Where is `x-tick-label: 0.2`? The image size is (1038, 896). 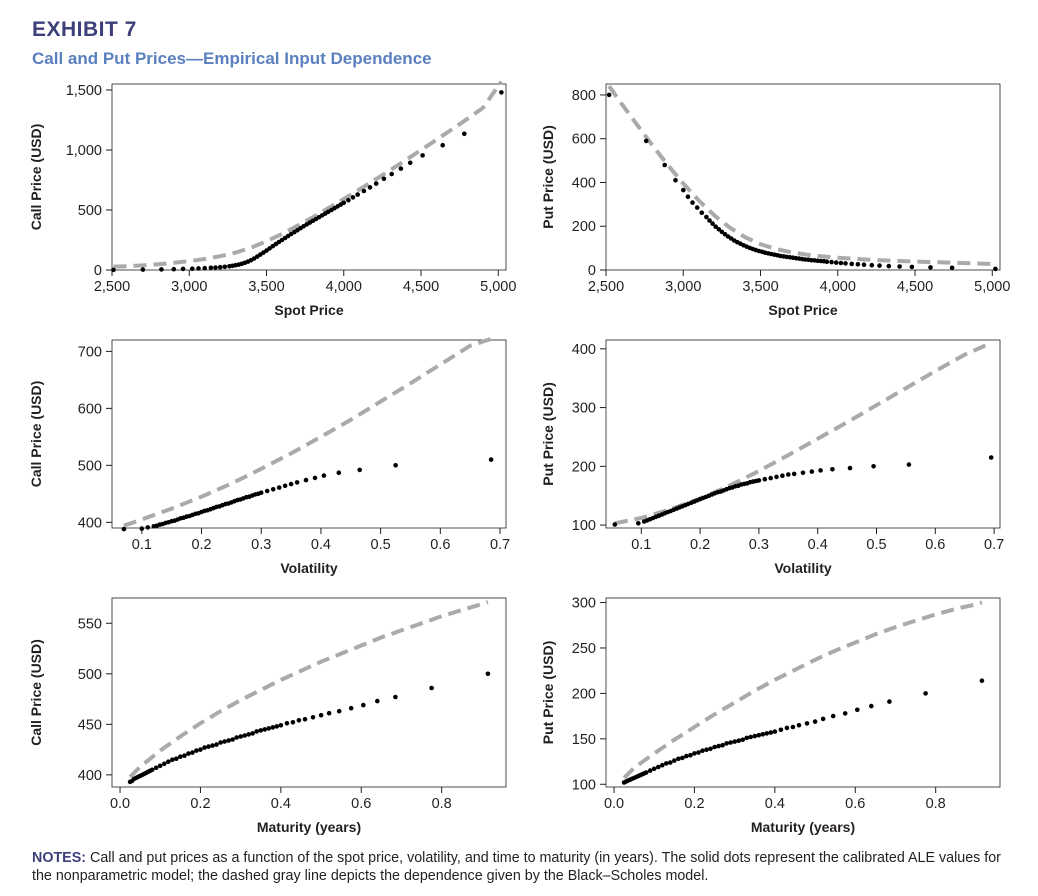 x-tick-label: 0.2 is located at coordinates (694, 804).